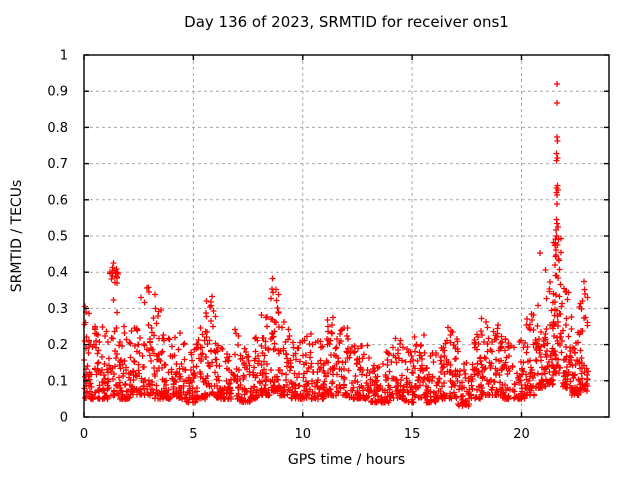 Image resolution: width=640 pixels, height=480 pixels. I want to click on y-tick-label: 0.3, so click(57, 309).